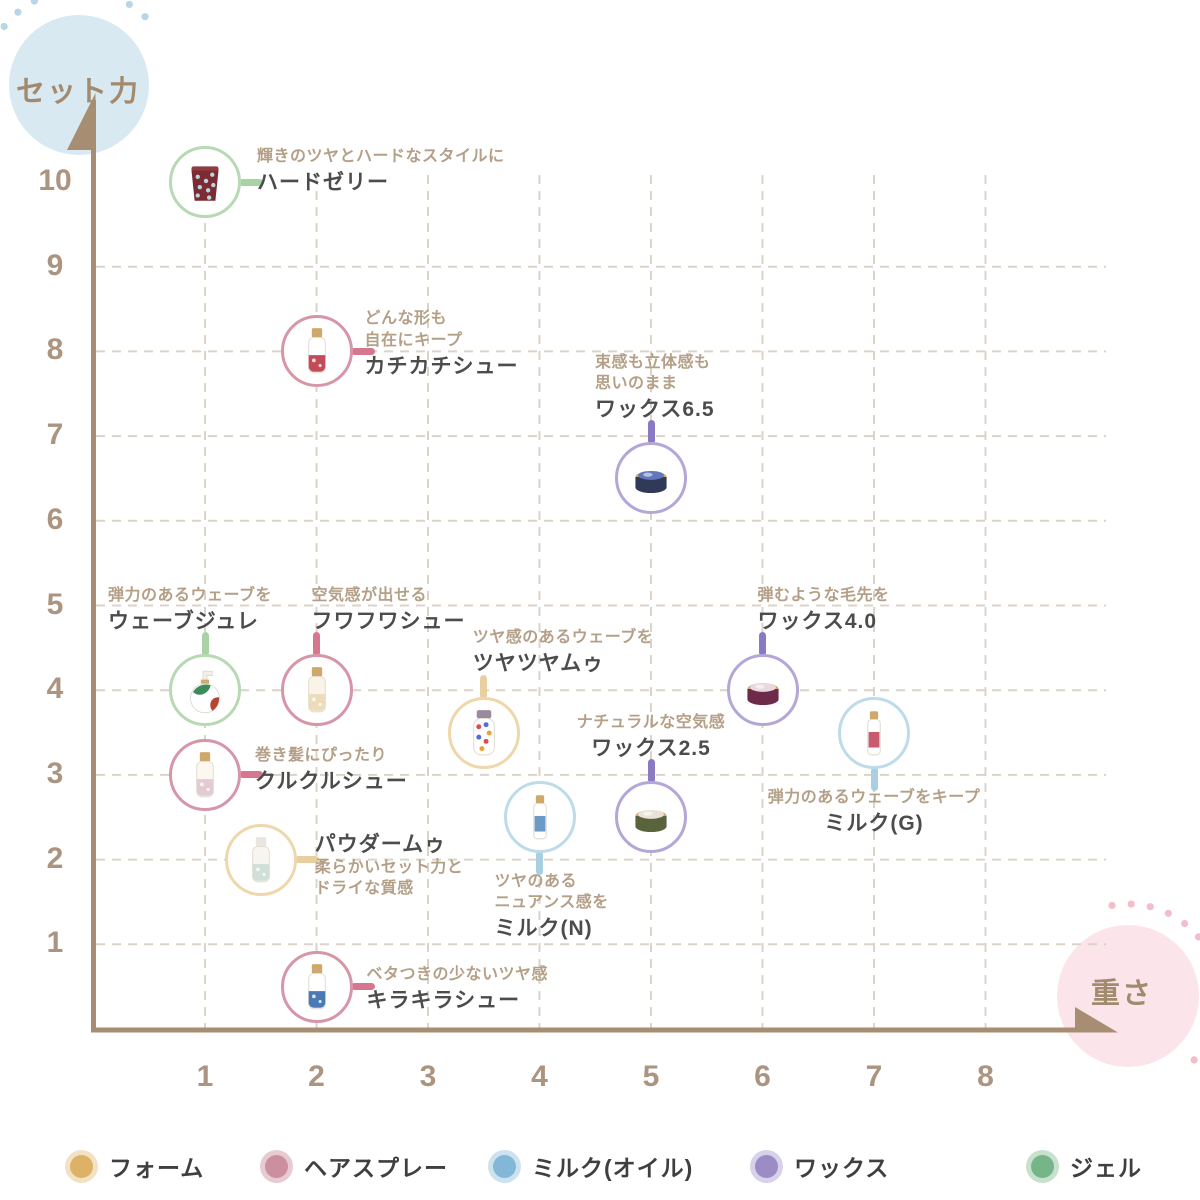  I want to click on axis-tick: 9, so click(55, 265).